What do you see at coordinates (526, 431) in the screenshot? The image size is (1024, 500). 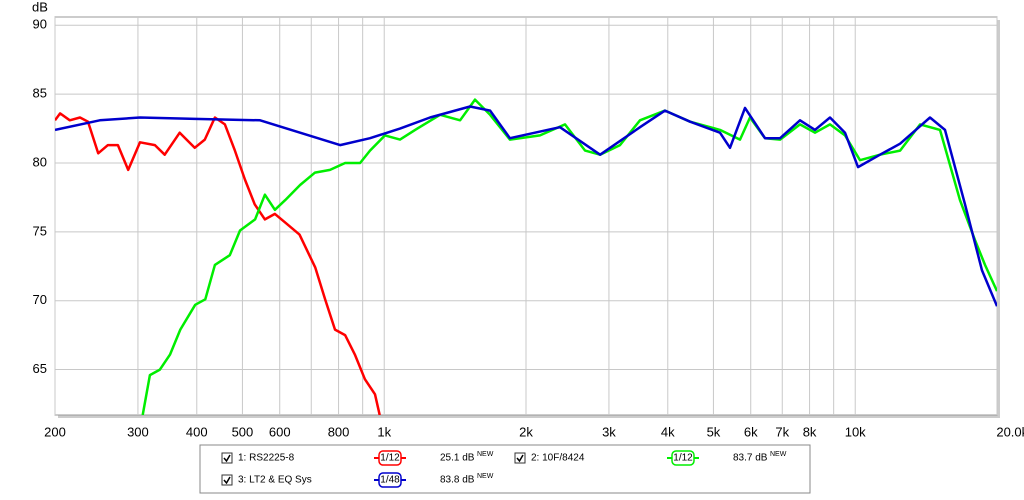 I see `x-tick-label: 2k` at bounding box center [526, 431].